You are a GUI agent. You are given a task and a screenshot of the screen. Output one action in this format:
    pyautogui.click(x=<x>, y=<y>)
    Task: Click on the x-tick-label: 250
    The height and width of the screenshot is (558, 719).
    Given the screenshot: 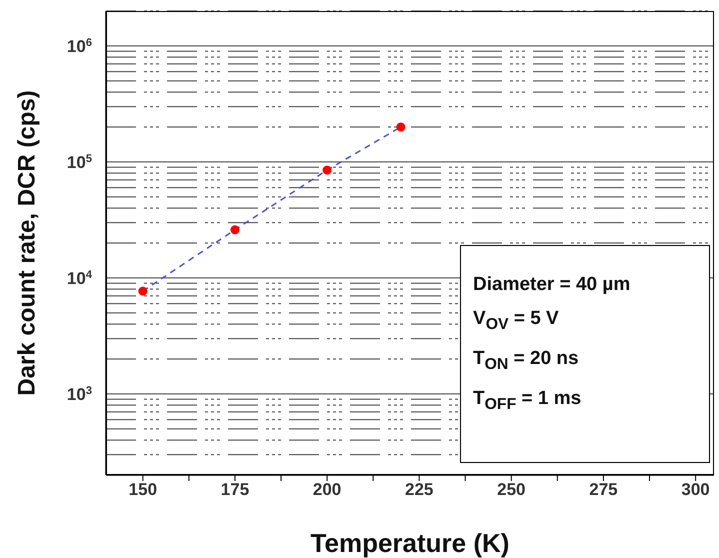 What is the action you would take?
    pyautogui.click(x=511, y=490)
    